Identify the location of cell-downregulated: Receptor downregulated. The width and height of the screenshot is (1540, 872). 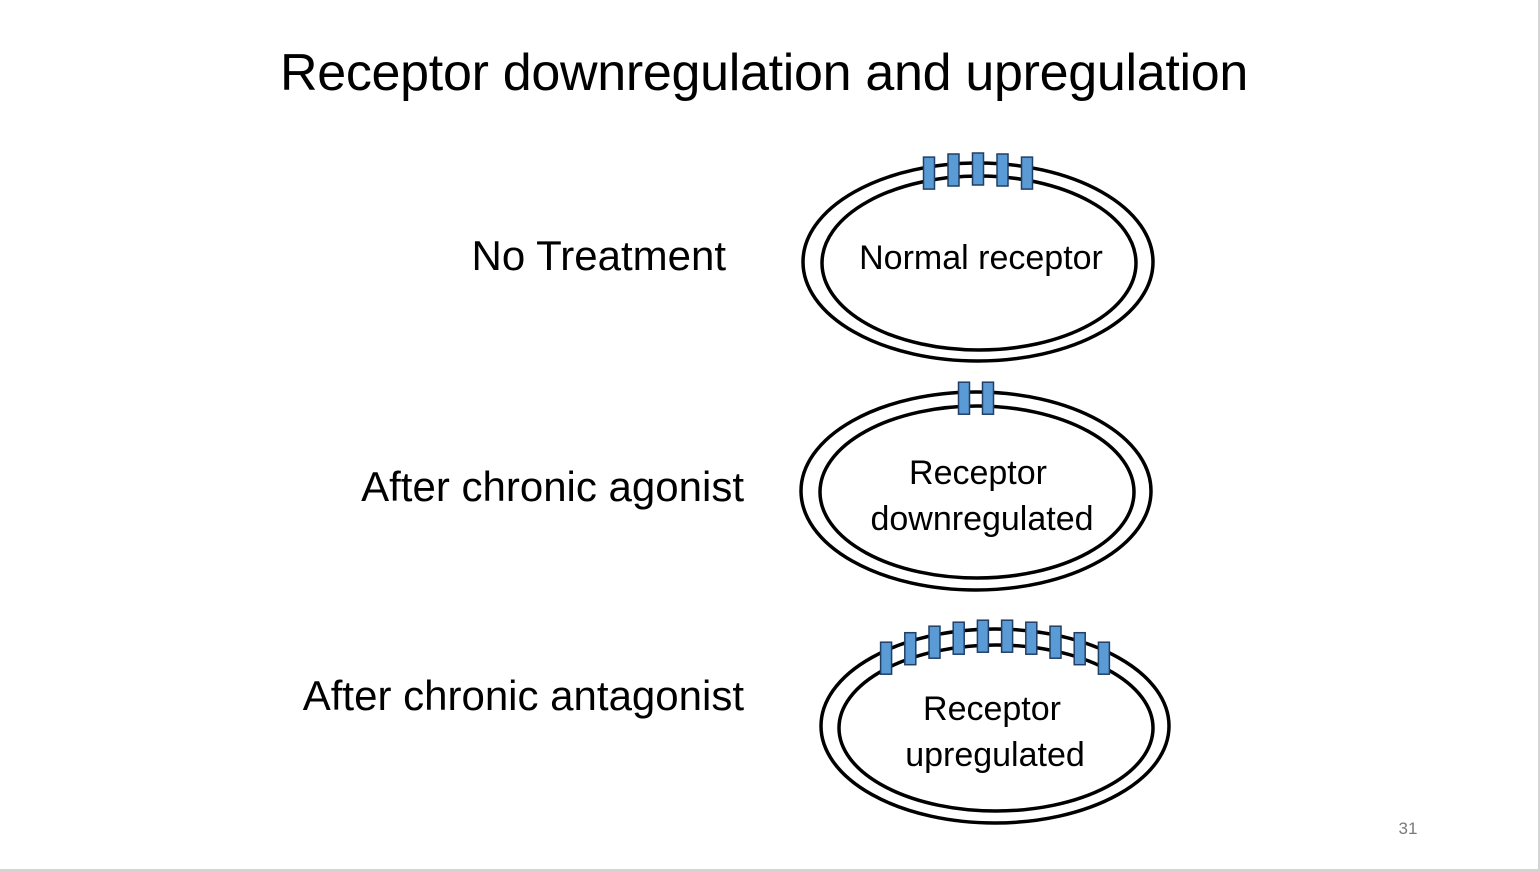
(976, 486).